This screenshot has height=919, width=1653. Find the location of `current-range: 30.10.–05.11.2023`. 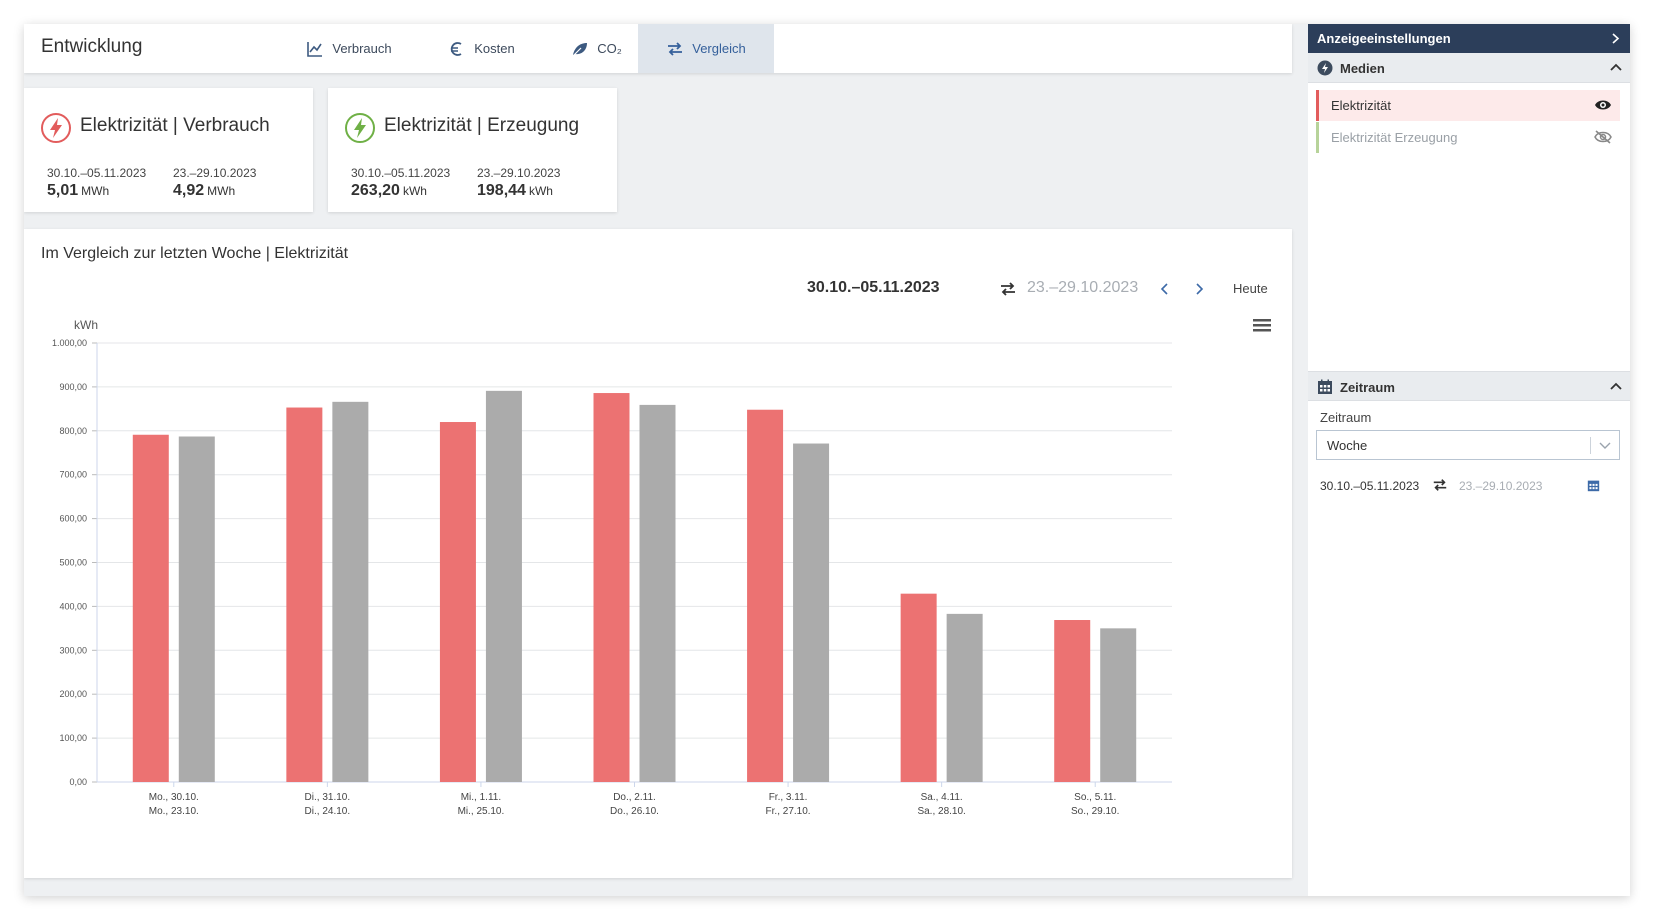

current-range: 30.10.–05.11.2023 is located at coordinates (873, 287).